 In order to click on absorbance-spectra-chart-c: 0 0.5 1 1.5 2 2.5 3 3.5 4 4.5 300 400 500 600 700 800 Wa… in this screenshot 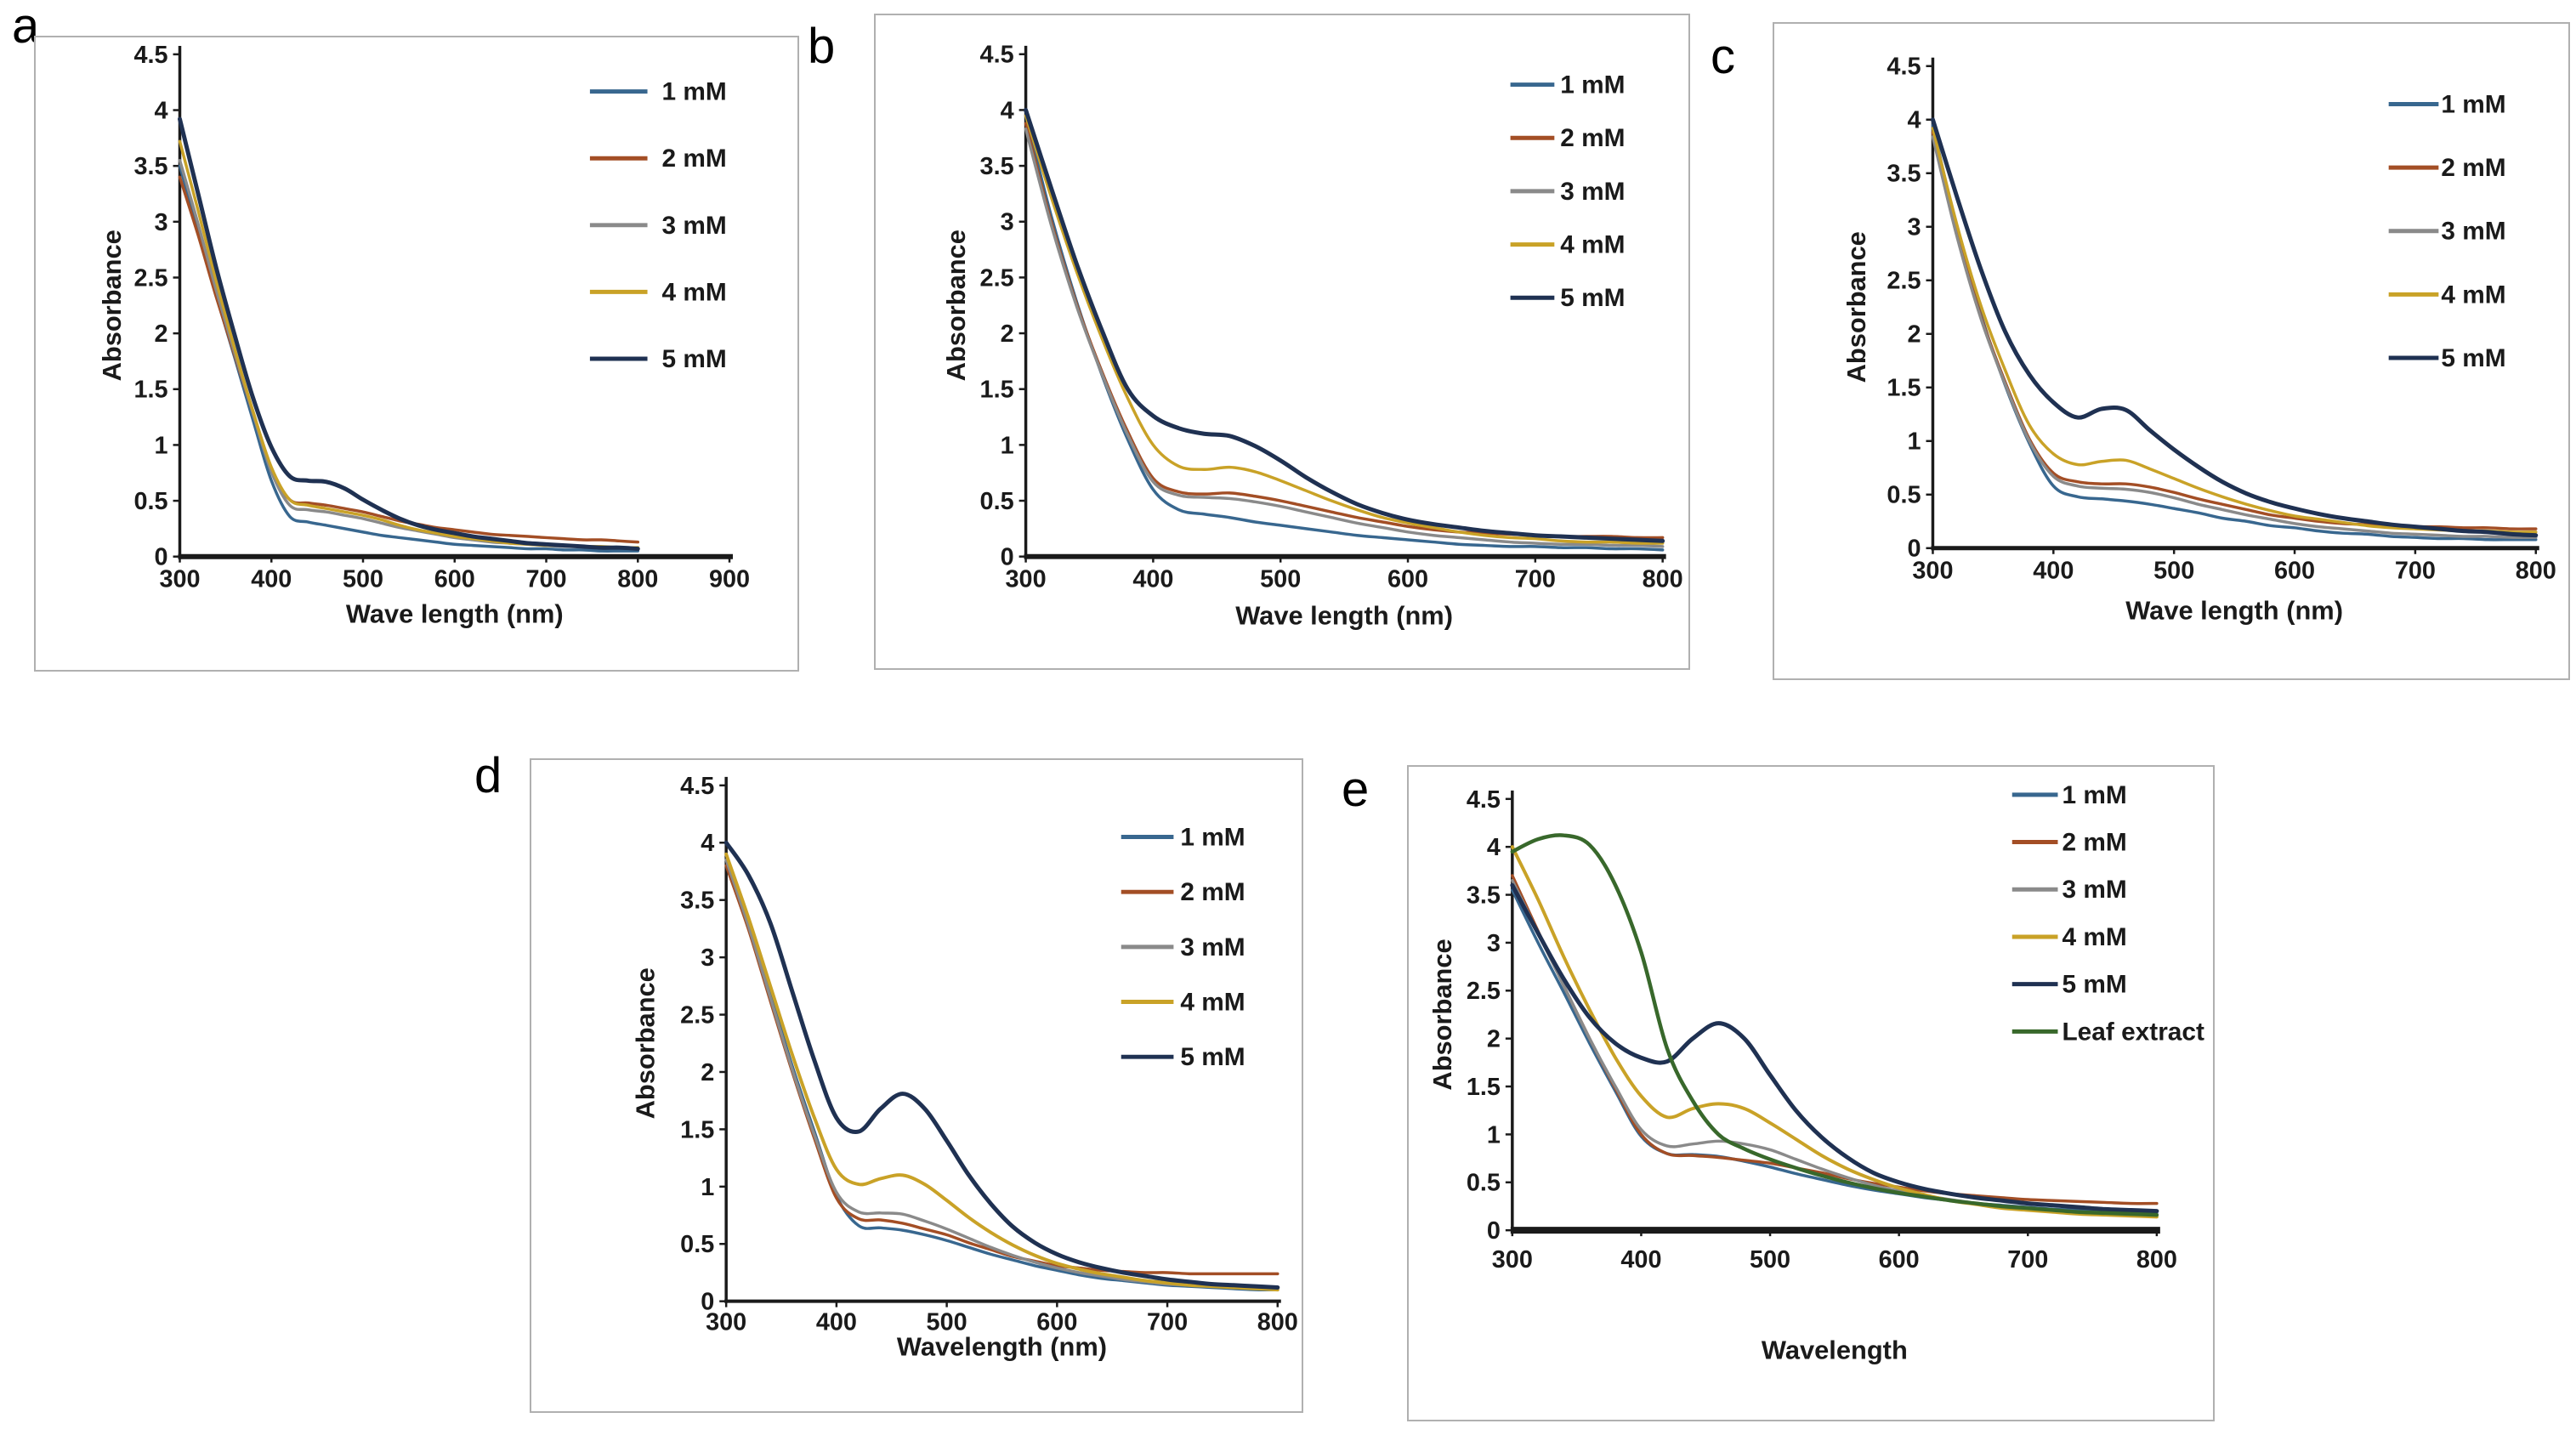, I will do `click(2198, 340)`.